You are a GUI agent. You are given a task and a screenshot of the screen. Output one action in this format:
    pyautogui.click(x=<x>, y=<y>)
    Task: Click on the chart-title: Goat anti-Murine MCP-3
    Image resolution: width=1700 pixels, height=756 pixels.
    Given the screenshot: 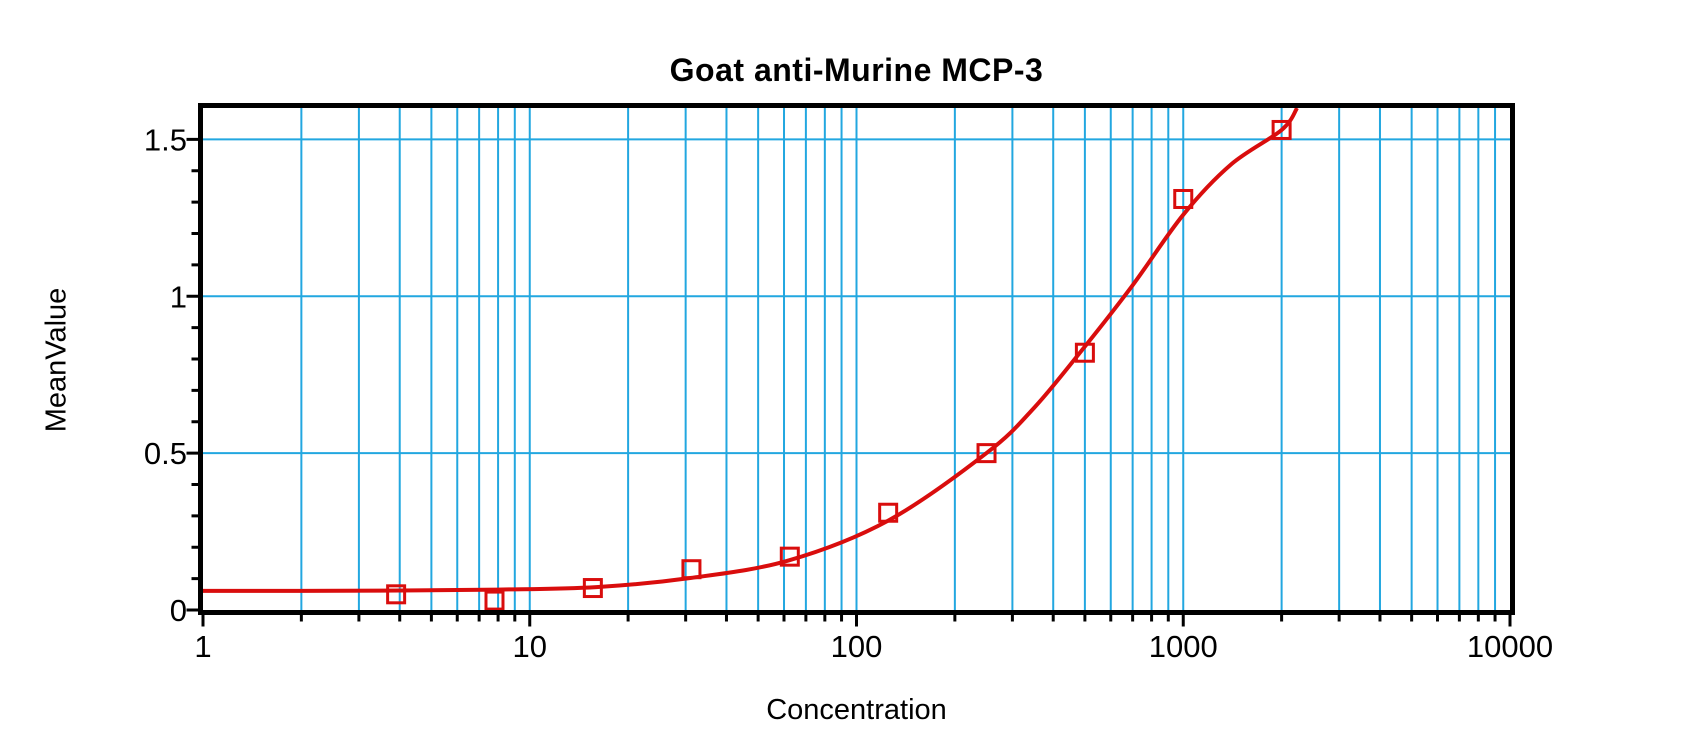 What is the action you would take?
    pyautogui.click(x=856, y=70)
    